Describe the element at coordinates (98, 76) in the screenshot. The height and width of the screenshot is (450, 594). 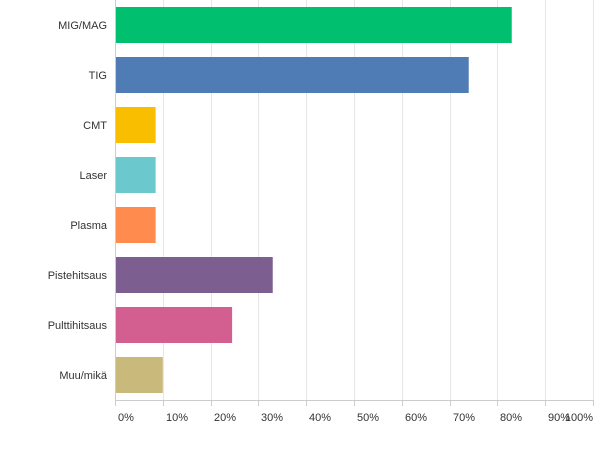
I see `category-label: TIG` at that location.